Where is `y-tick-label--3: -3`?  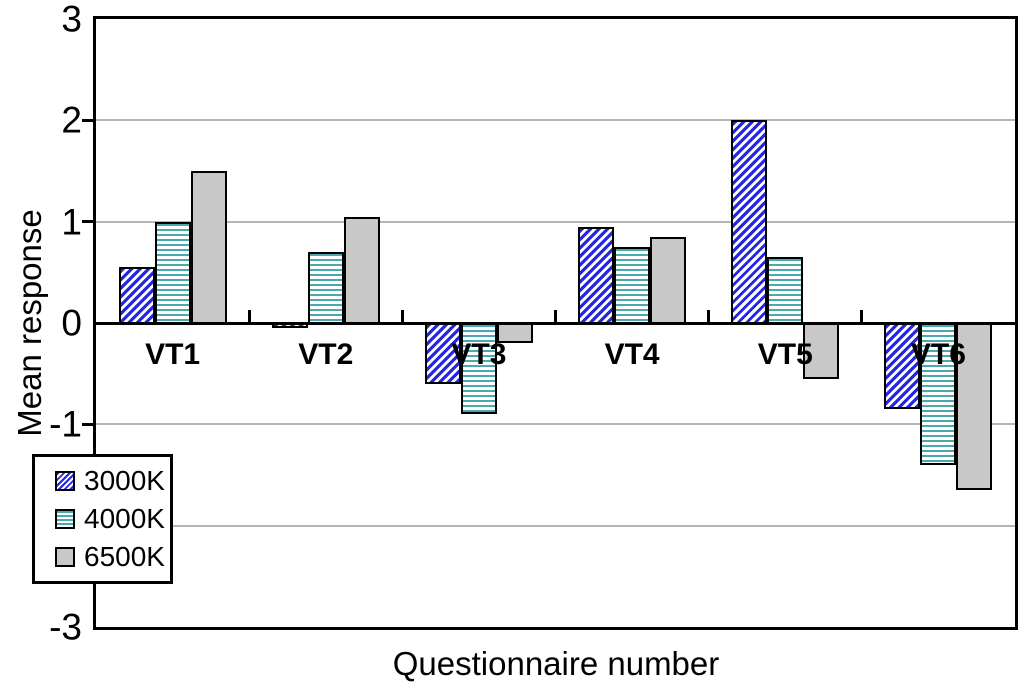
y-tick-label--3: -3 is located at coordinates (65, 627).